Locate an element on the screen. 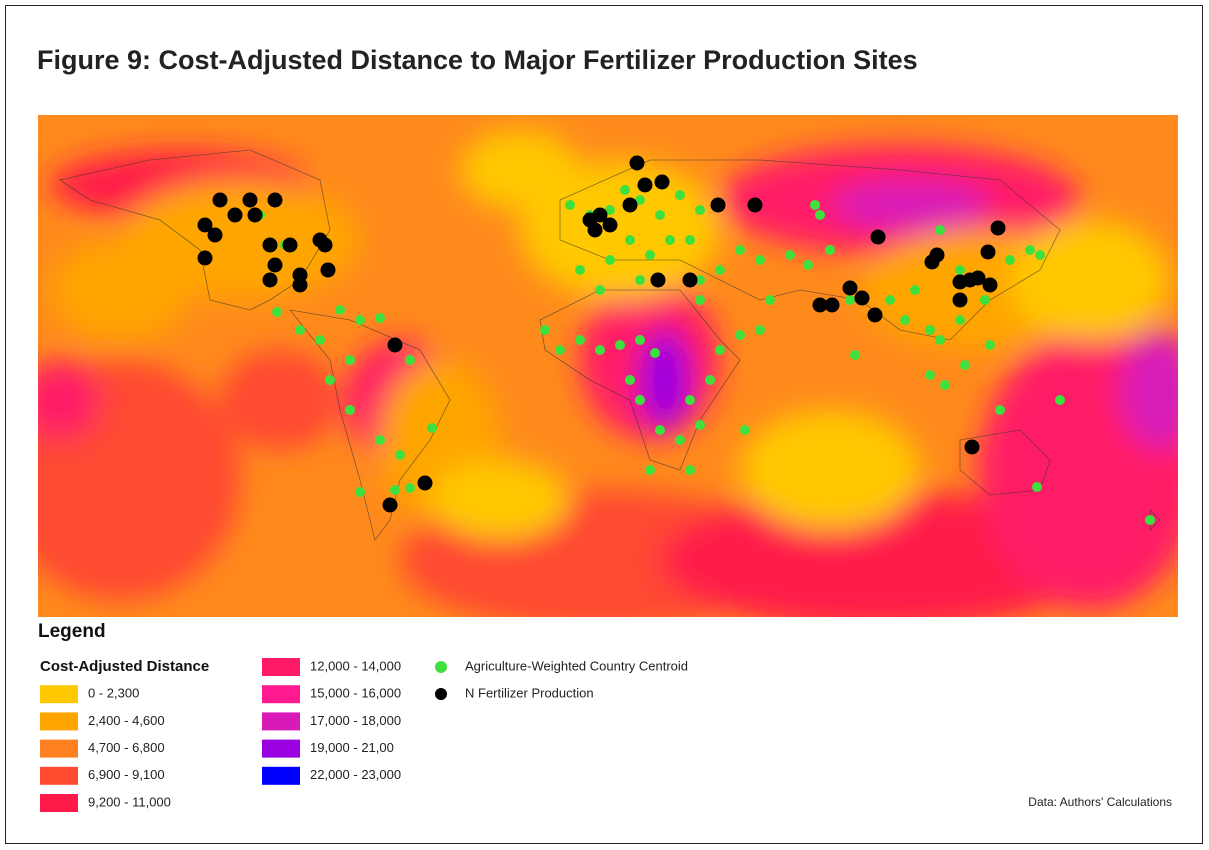  legend-label: 12,000 - 14,000 is located at coordinates (355, 665).